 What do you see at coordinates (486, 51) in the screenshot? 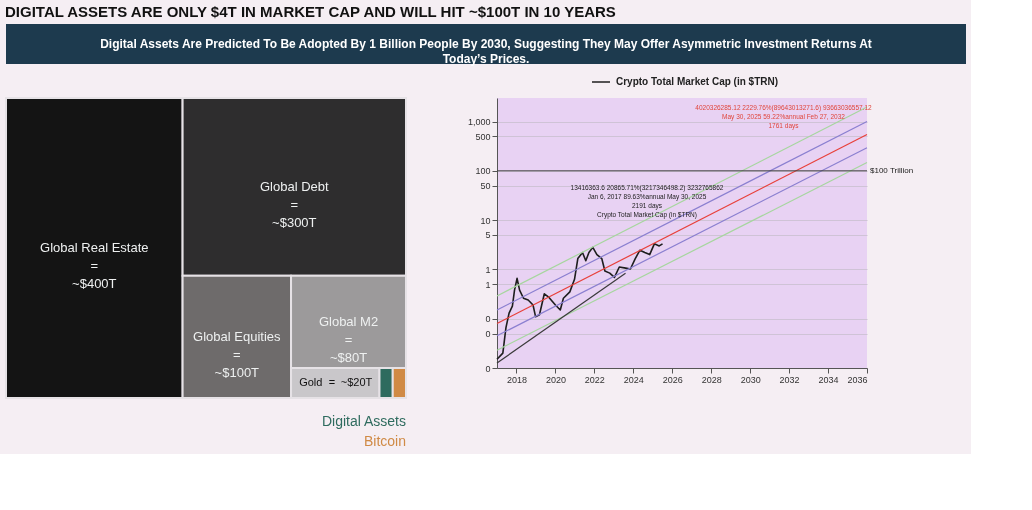
I see `text: Digital Assets Are Predicted To Be Adopted By 1 Billion People By 2030, Suggesting They May Offer Asymmetric Investment Returns At Today’s Prices.` at bounding box center [486, 51].